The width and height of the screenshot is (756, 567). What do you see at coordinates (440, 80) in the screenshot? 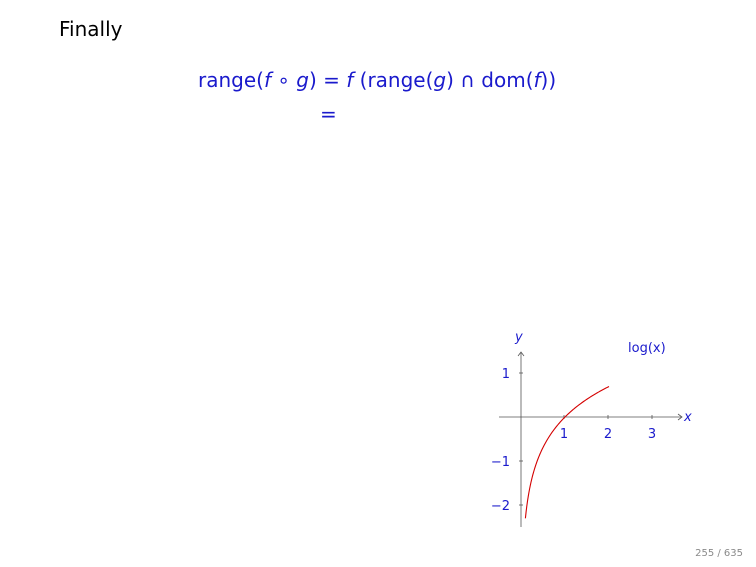
I see `eq-rhs-g: g` at bounding box center [440, 80].